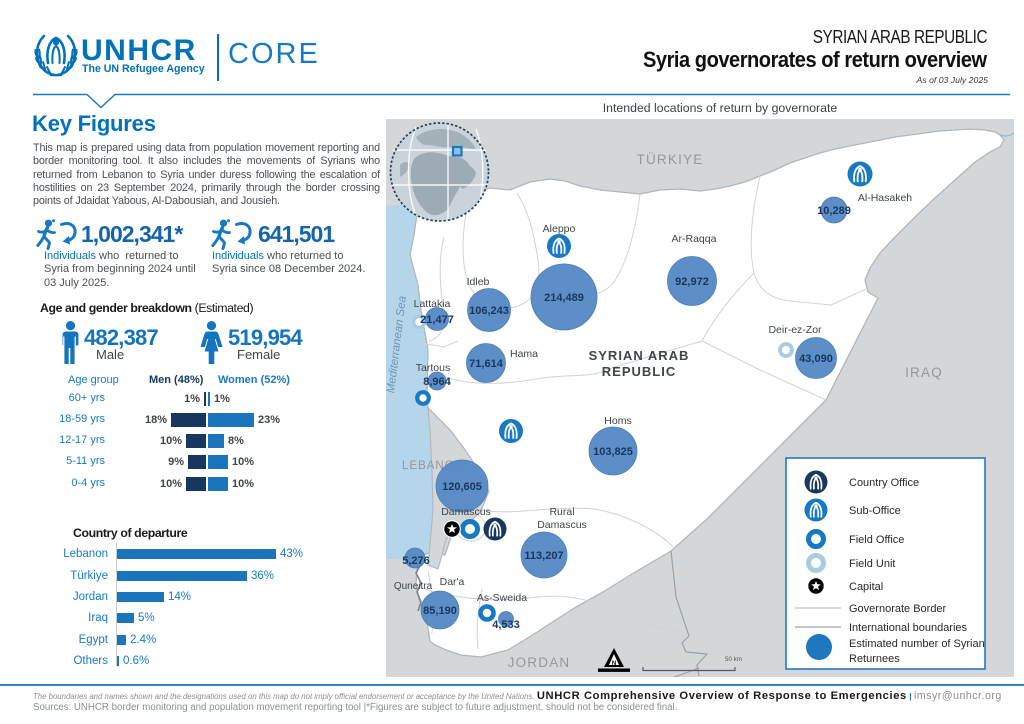 The width and height of the screenshot is (1024, 724). I want to click on svg-text: 113,207, so click(543, 556).